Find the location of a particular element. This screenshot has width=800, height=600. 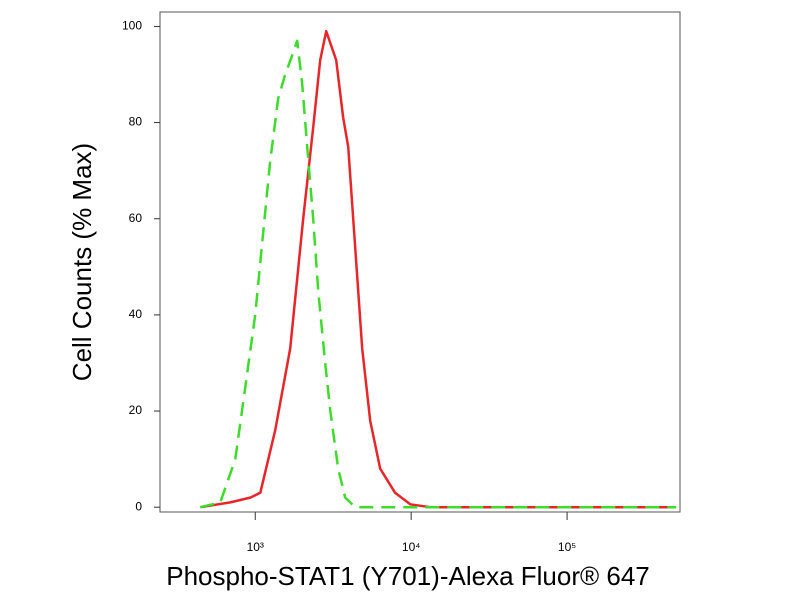

y-axis-label: Cell Counts (% Max) is located at coordinates (82, 262).